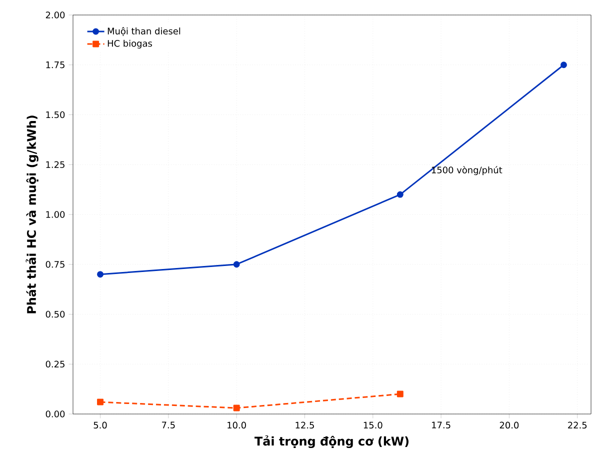 The height and width of the screenshot is (463, 592). What do you see at coordinates (55, 214) in the screenshot?
I see `y-tick-label: 1.00` at bounding box center [55, 214].